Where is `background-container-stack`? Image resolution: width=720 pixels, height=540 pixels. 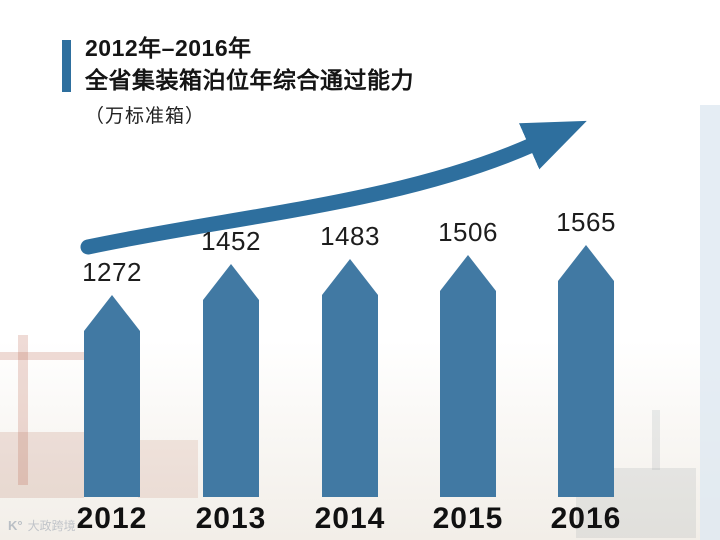 background-container-stack is located at coordinates (42, 465).